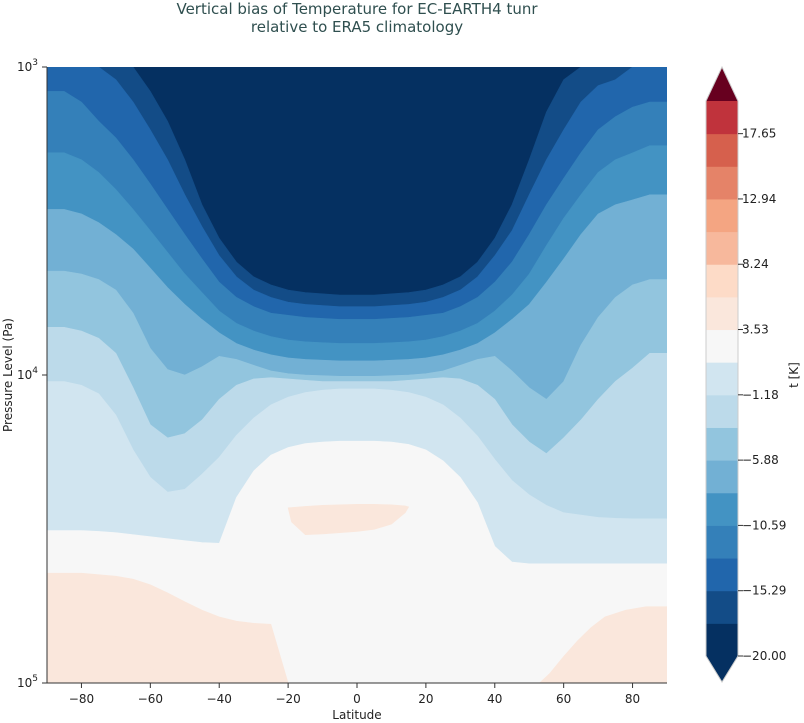  What do you see at coordinates (760, 395) in the screenshot?
I see `colorbar-tick-label: −1.18` at bounding box center [760, 395].